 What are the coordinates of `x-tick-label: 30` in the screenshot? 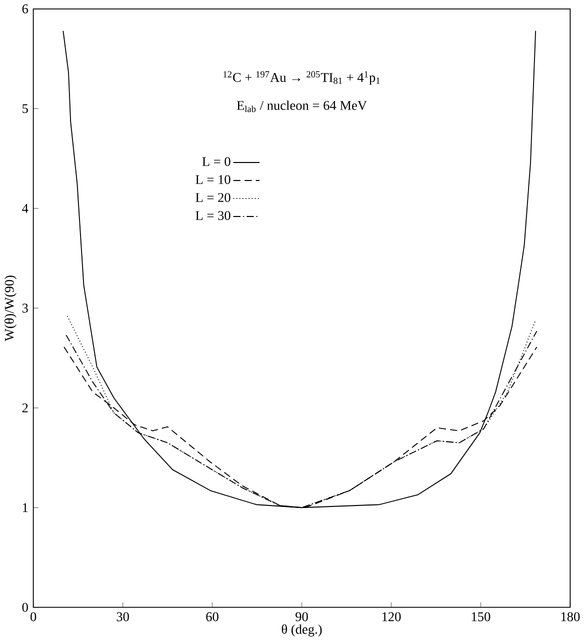 It's located at (123, 617).